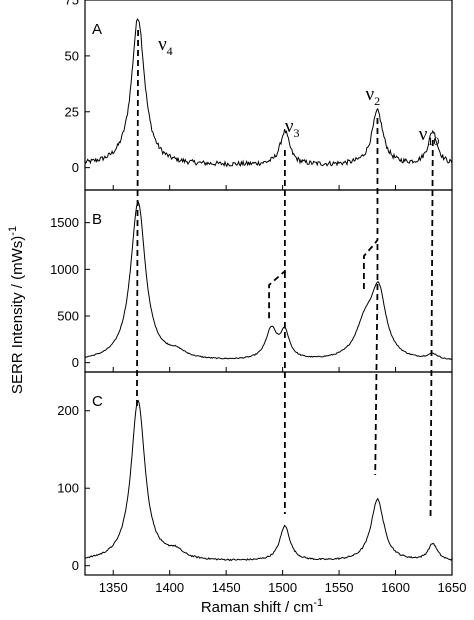  Describe the element at coordinates (372, 96) in the screenshot. I see `peak-label-nu2: ν2` at that location.